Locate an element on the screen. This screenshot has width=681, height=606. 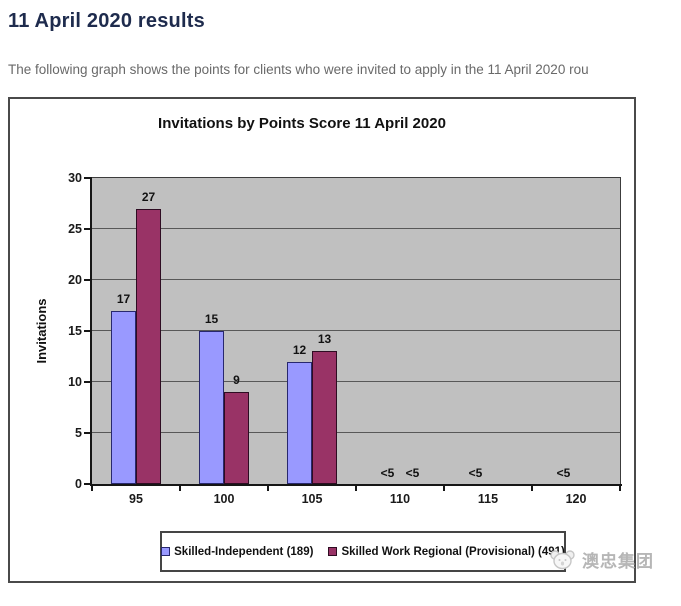
bar-value-label: 12 is located at coordinates (299, 349).